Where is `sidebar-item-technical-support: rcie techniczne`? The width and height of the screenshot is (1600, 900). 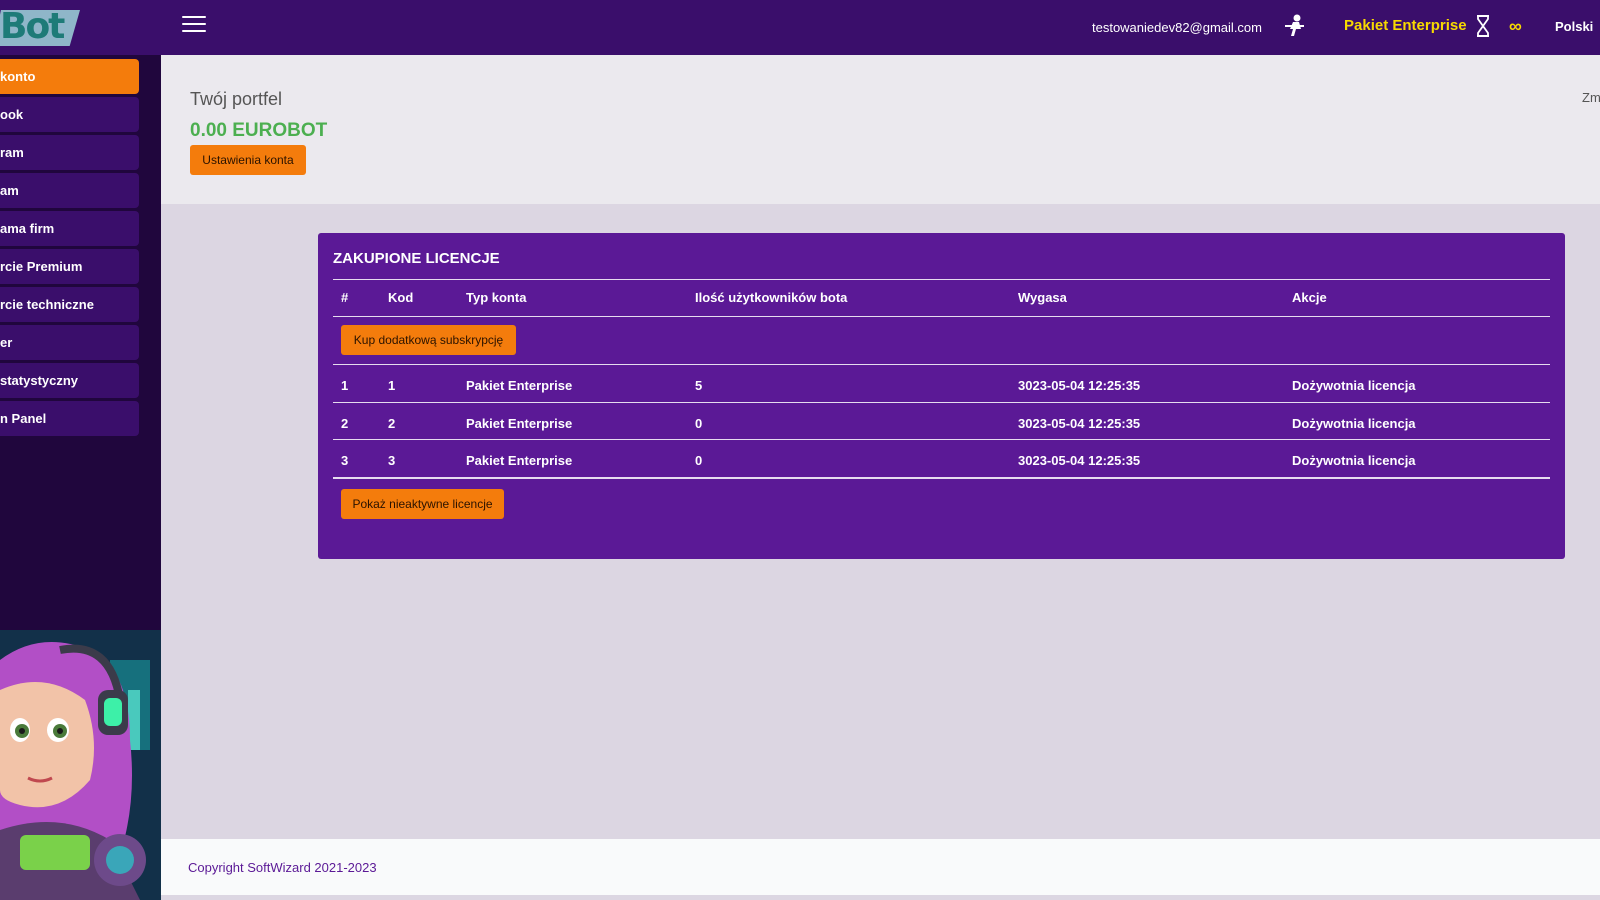
sidebar-item-technical-support: rcie techniczne is located at coordinates (69, 304).